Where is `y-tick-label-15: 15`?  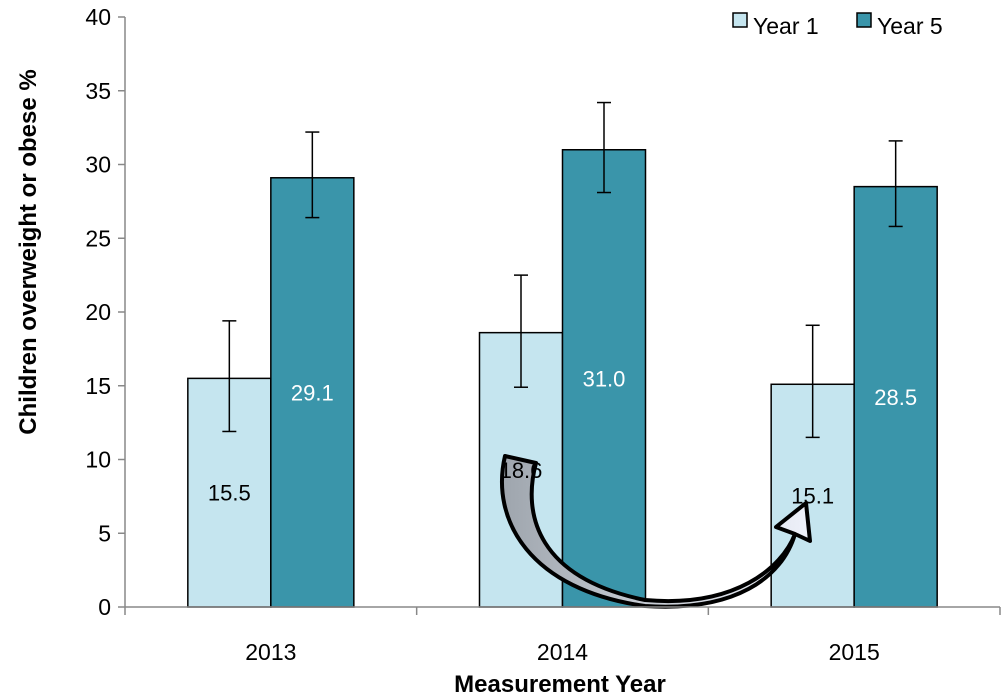 y-tick-label-15: 15 is located at coordinates (98, 386).